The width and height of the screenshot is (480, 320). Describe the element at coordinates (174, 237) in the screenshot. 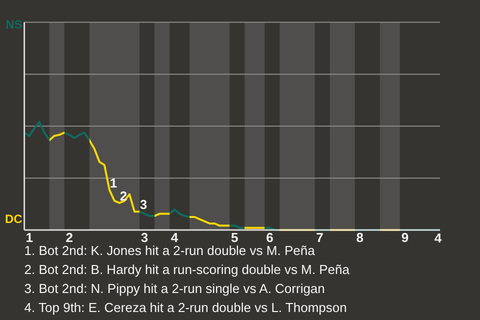

I see `x-tick-label: 4` at that location.